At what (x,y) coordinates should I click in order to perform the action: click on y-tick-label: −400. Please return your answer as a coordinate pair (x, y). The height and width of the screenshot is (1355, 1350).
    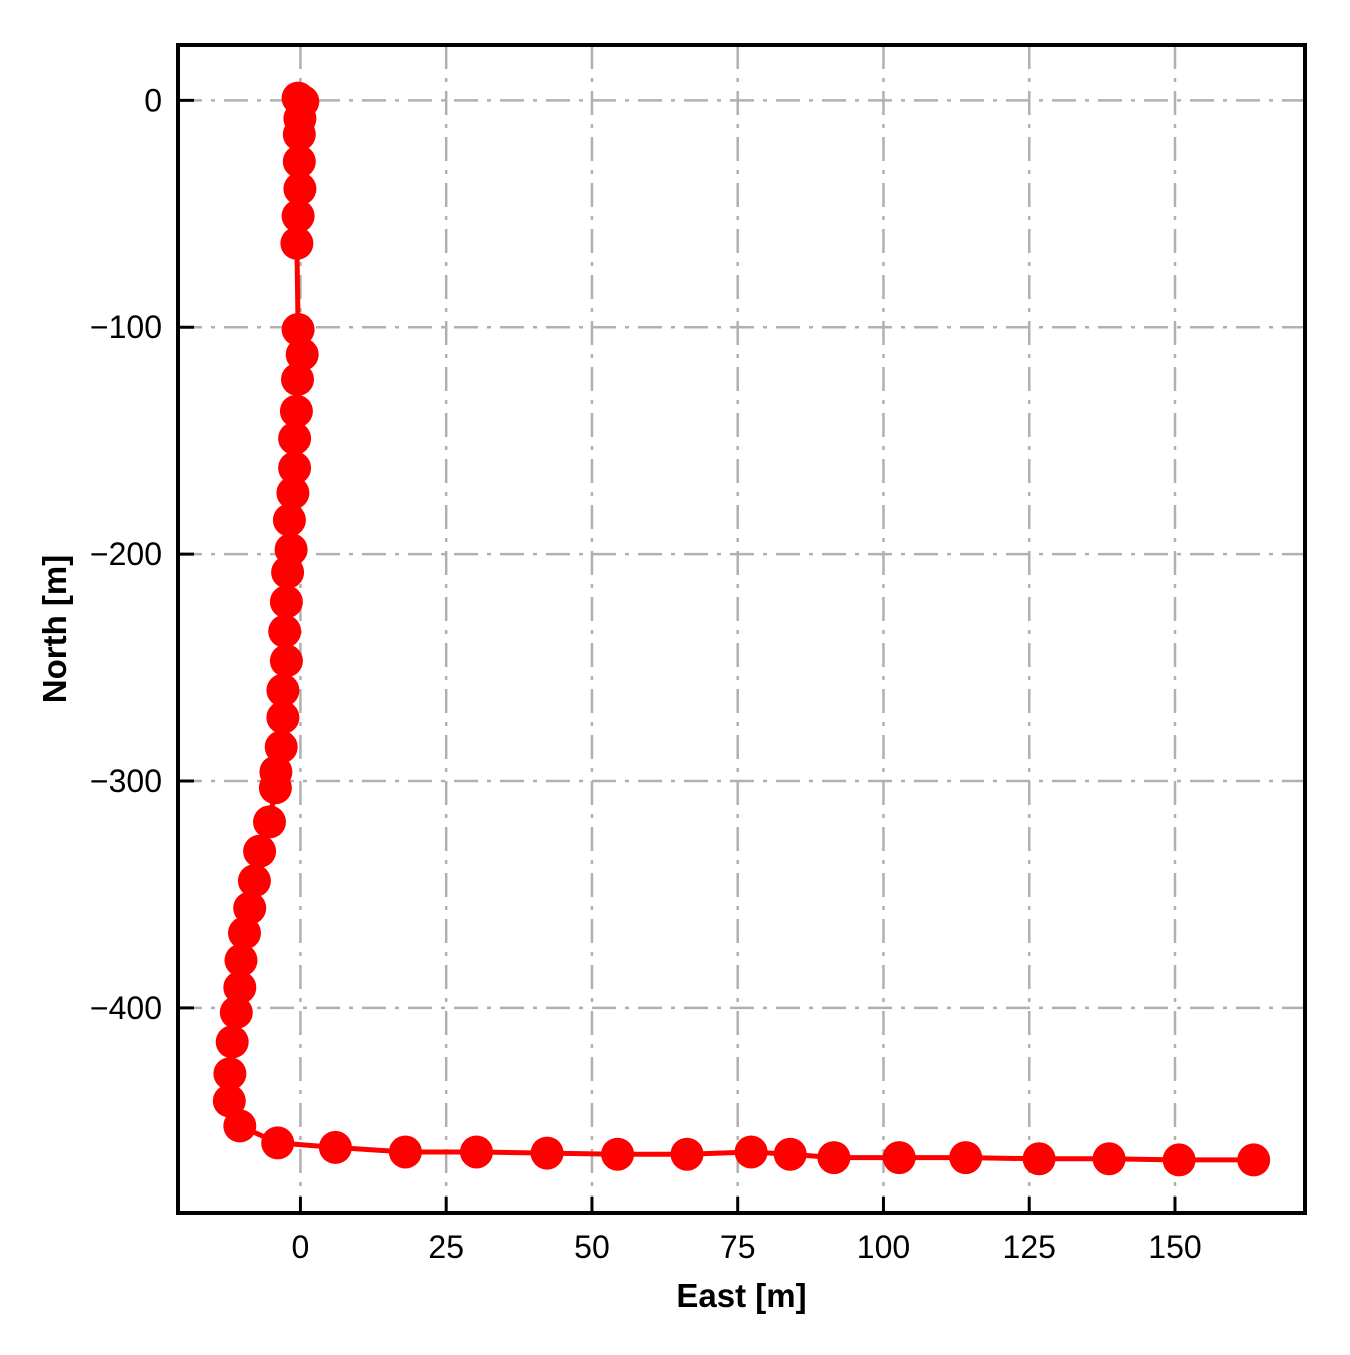
    Looking at the image, I should click on (126, 1008).